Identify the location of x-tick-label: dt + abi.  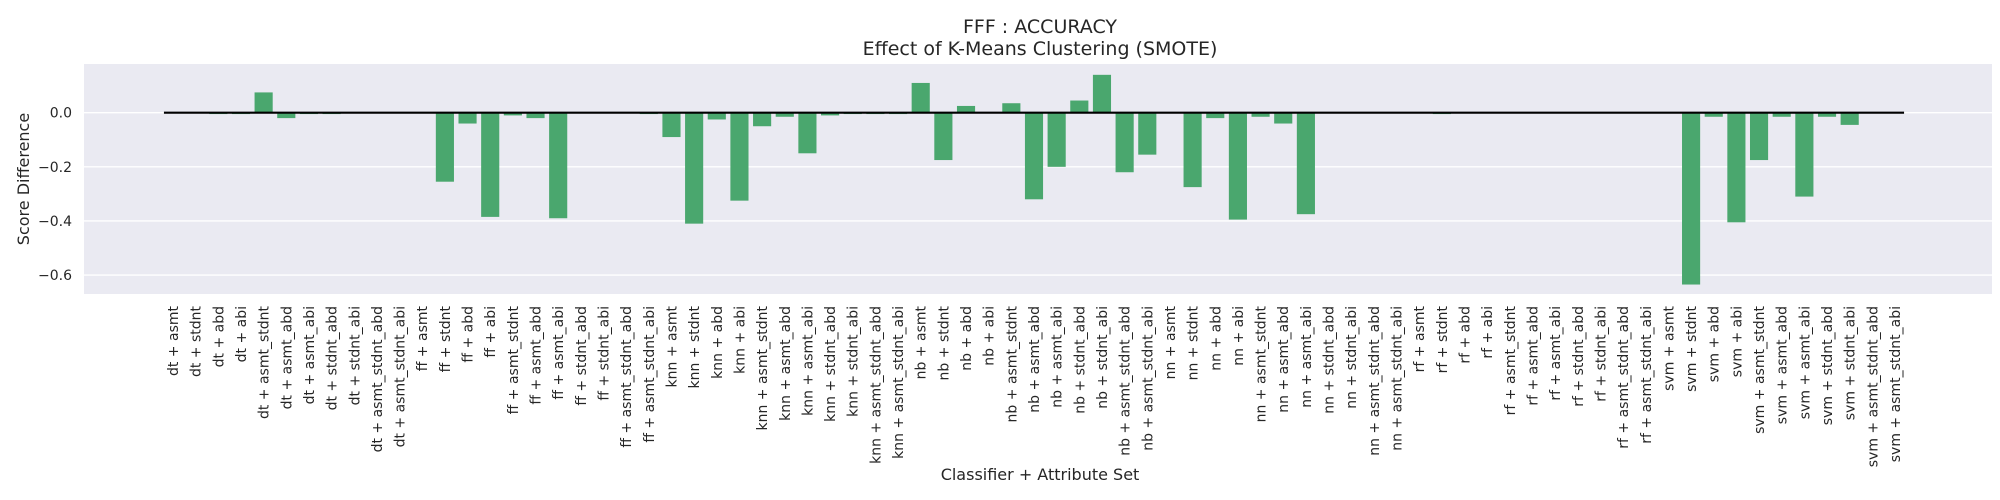
(242, 334).